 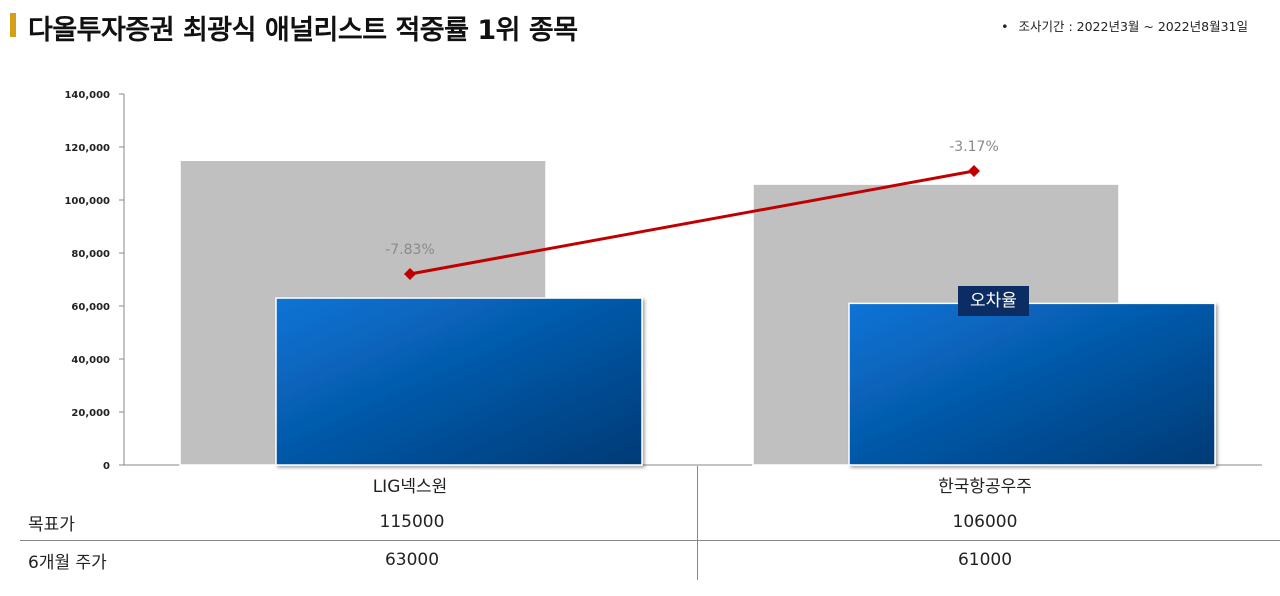 I want to click on category-label: LIG넥스원, so click(x=410, y=487).